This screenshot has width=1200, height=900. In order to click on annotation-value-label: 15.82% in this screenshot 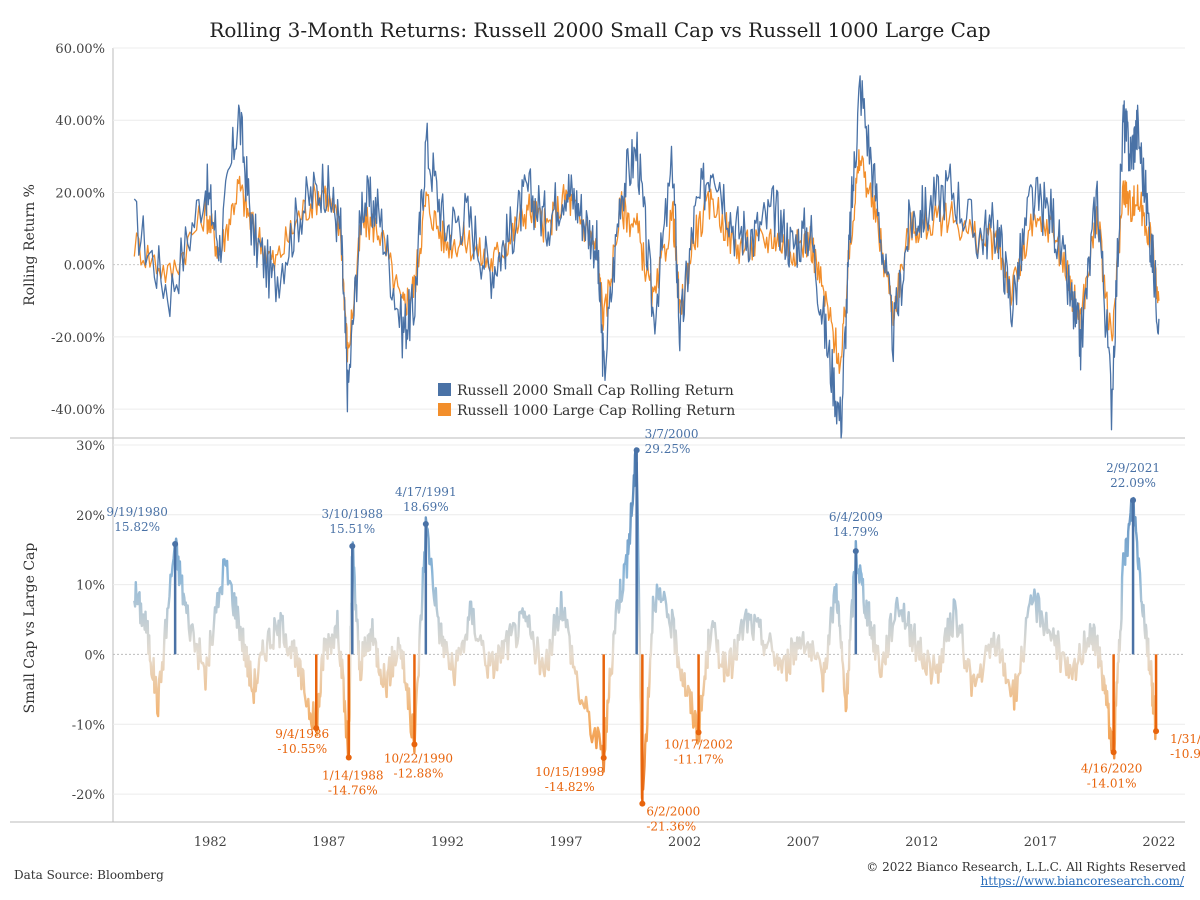, I will do `click(137, 527)`.